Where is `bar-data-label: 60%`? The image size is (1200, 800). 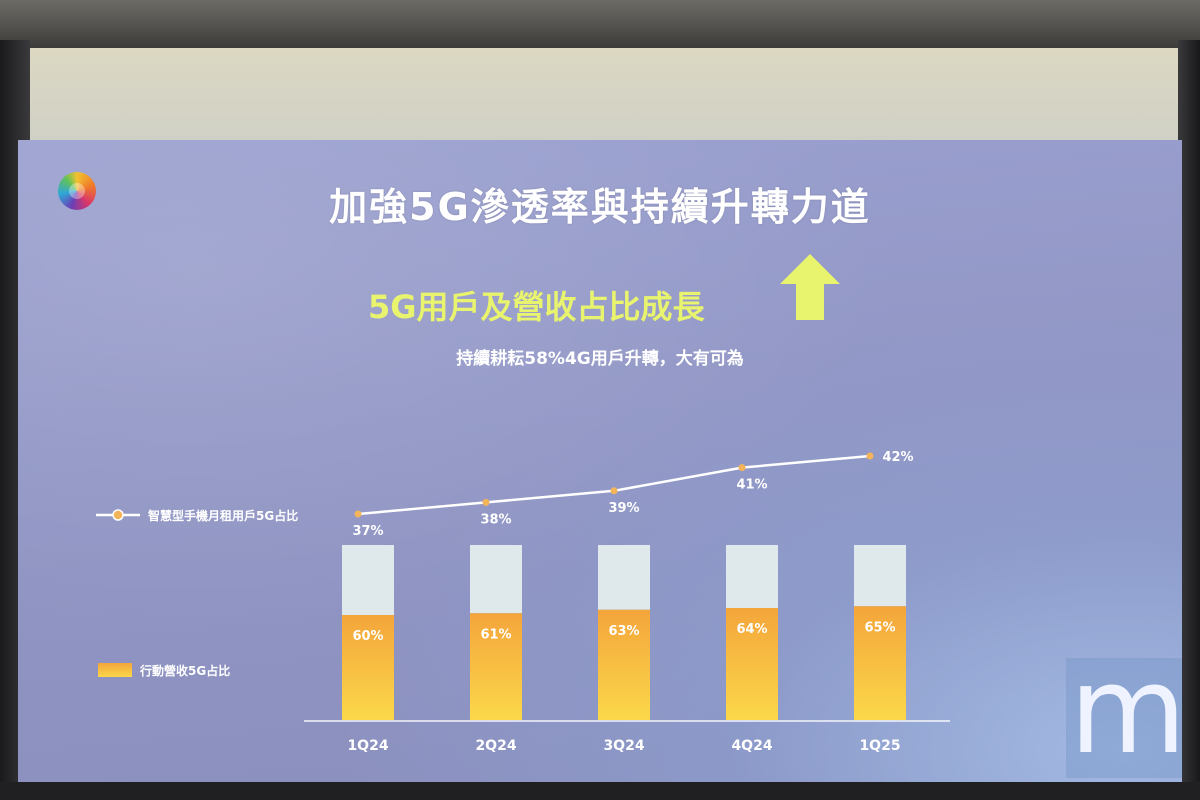
bar-data-label: 60% is located at coordinates (367, 636).